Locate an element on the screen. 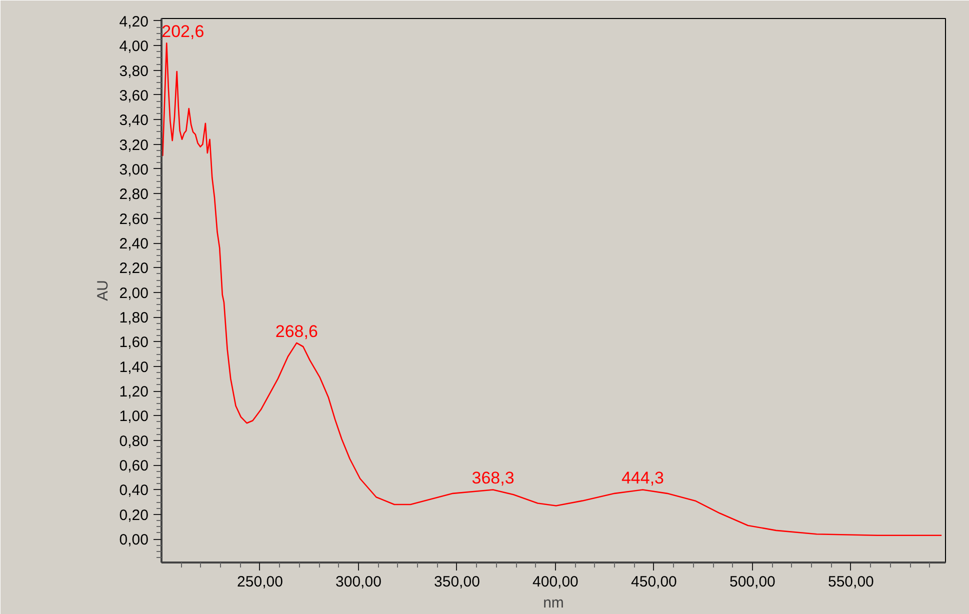 The image size is (969, 614). y-tick-label: 1,00 is located at coordinates (134, 417).